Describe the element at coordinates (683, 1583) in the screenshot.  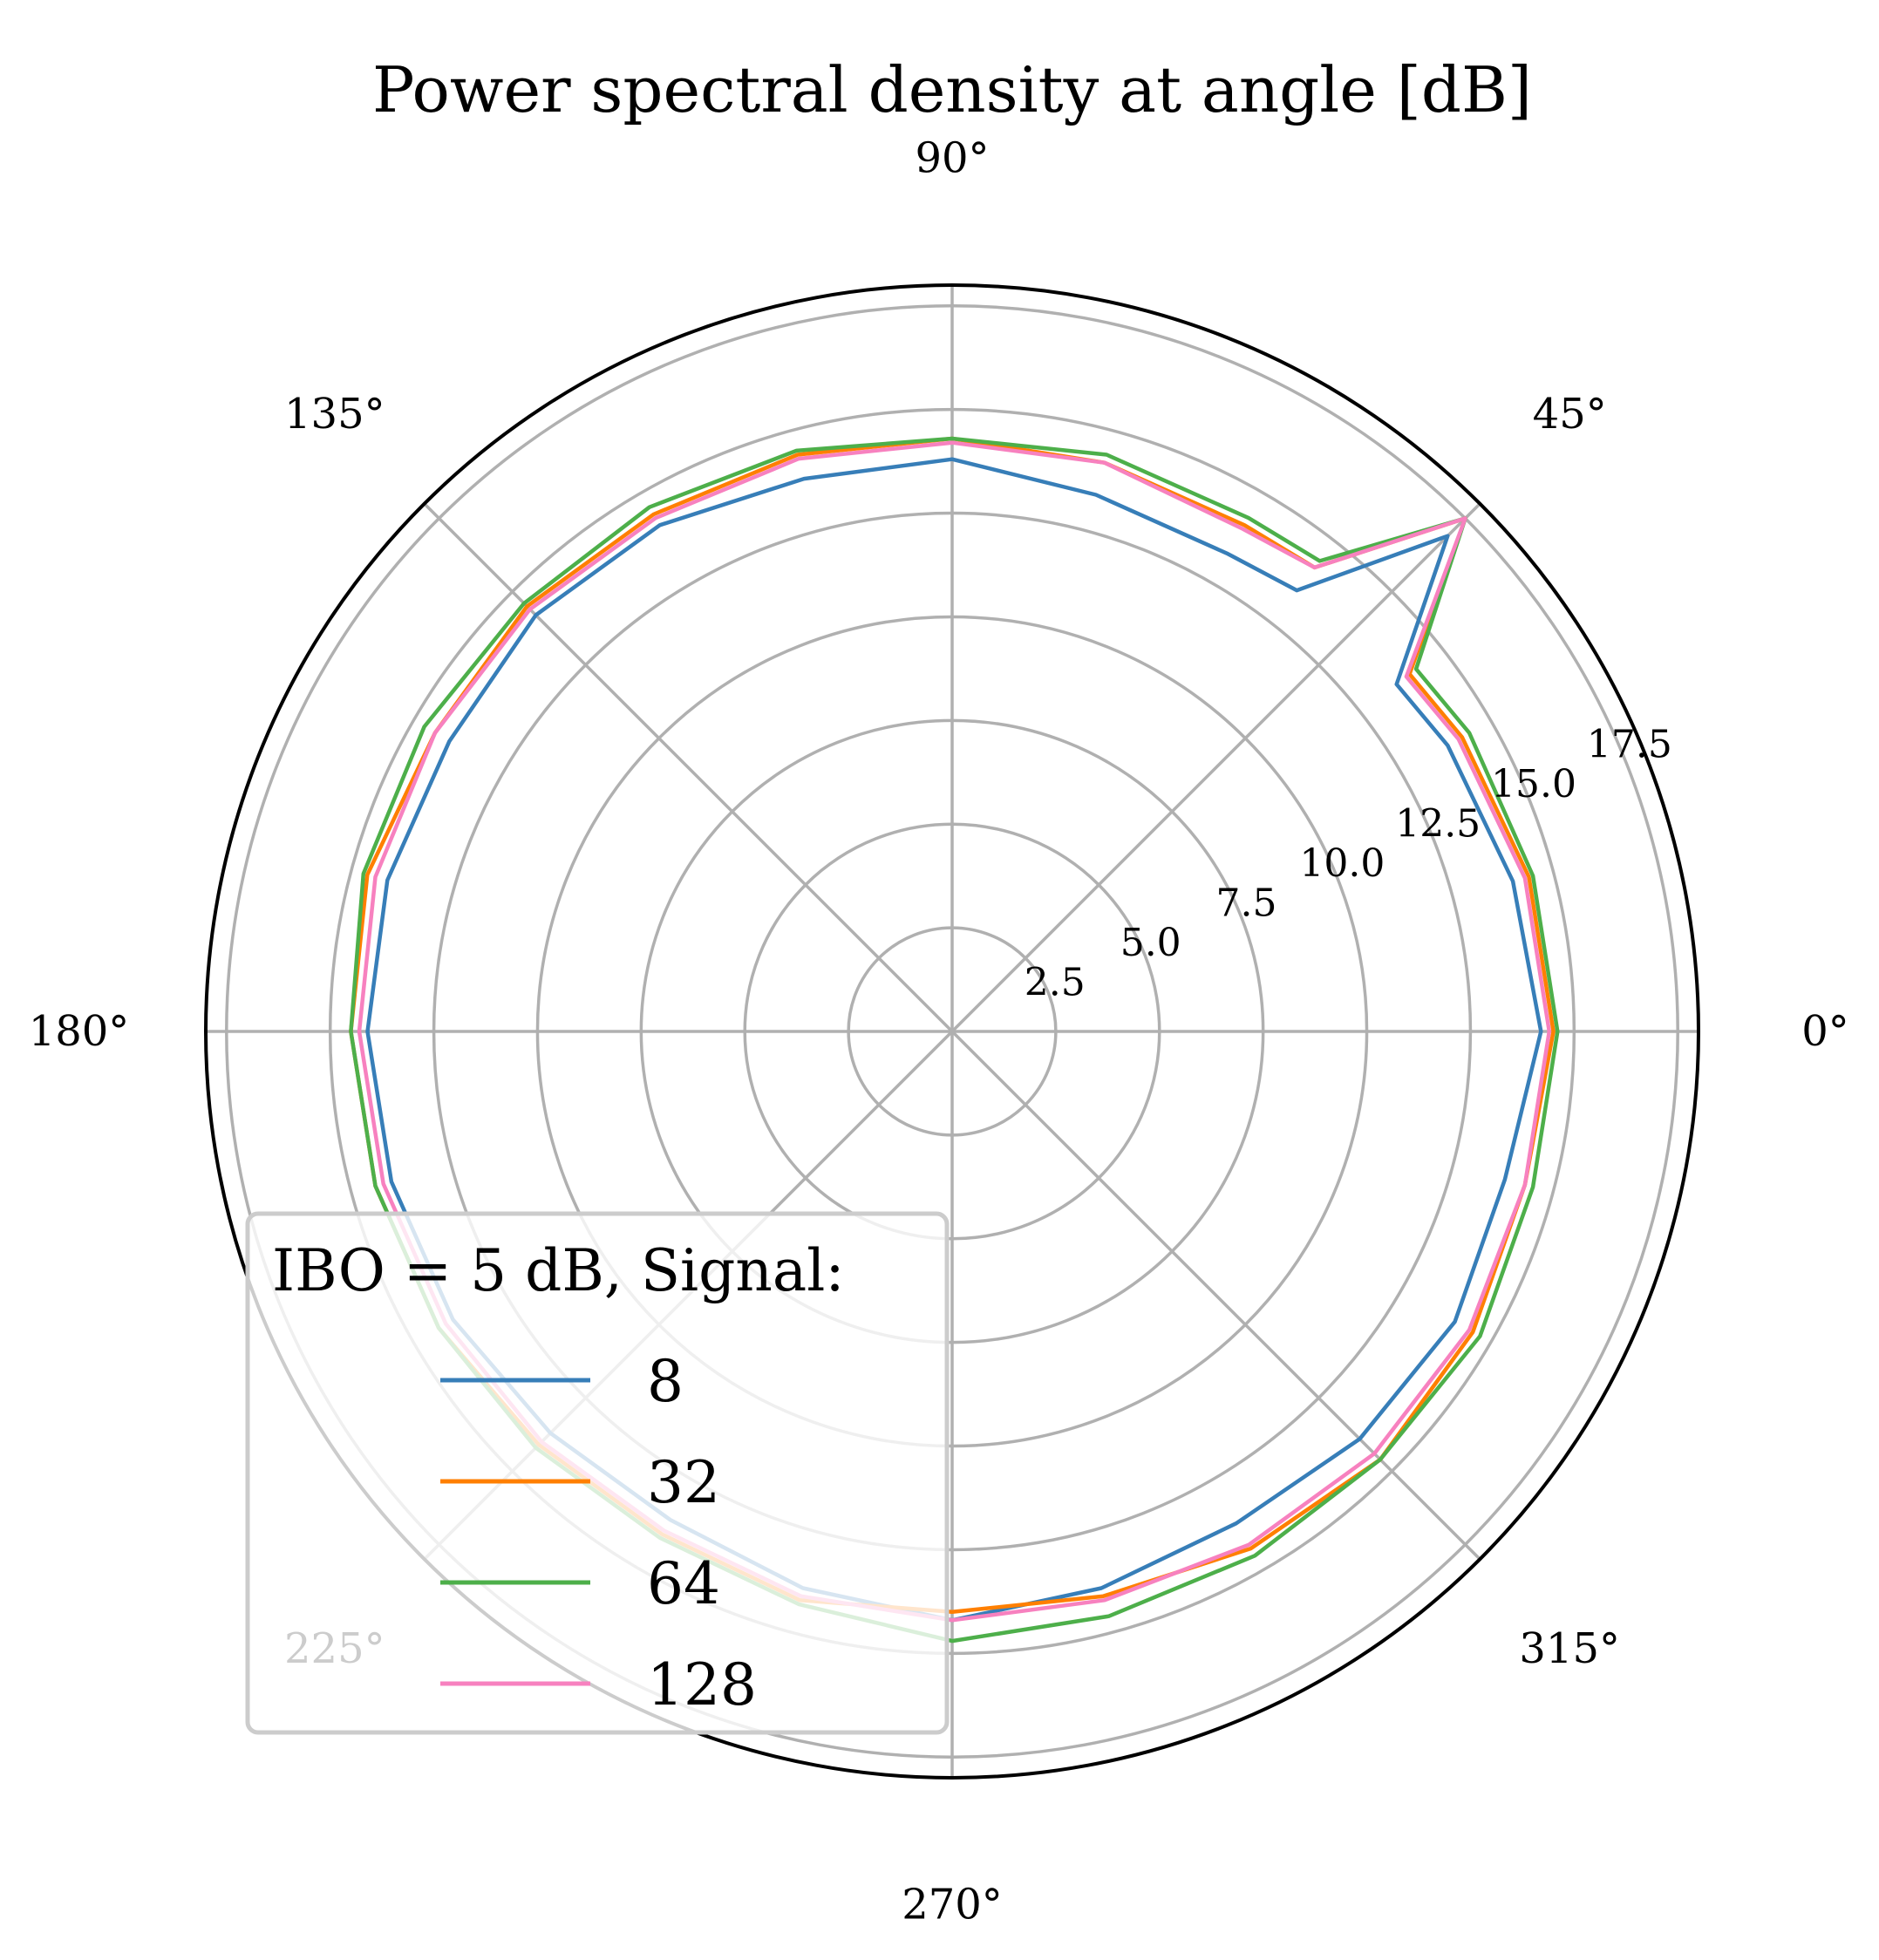
I see `legend-label-64: 64` at that location.